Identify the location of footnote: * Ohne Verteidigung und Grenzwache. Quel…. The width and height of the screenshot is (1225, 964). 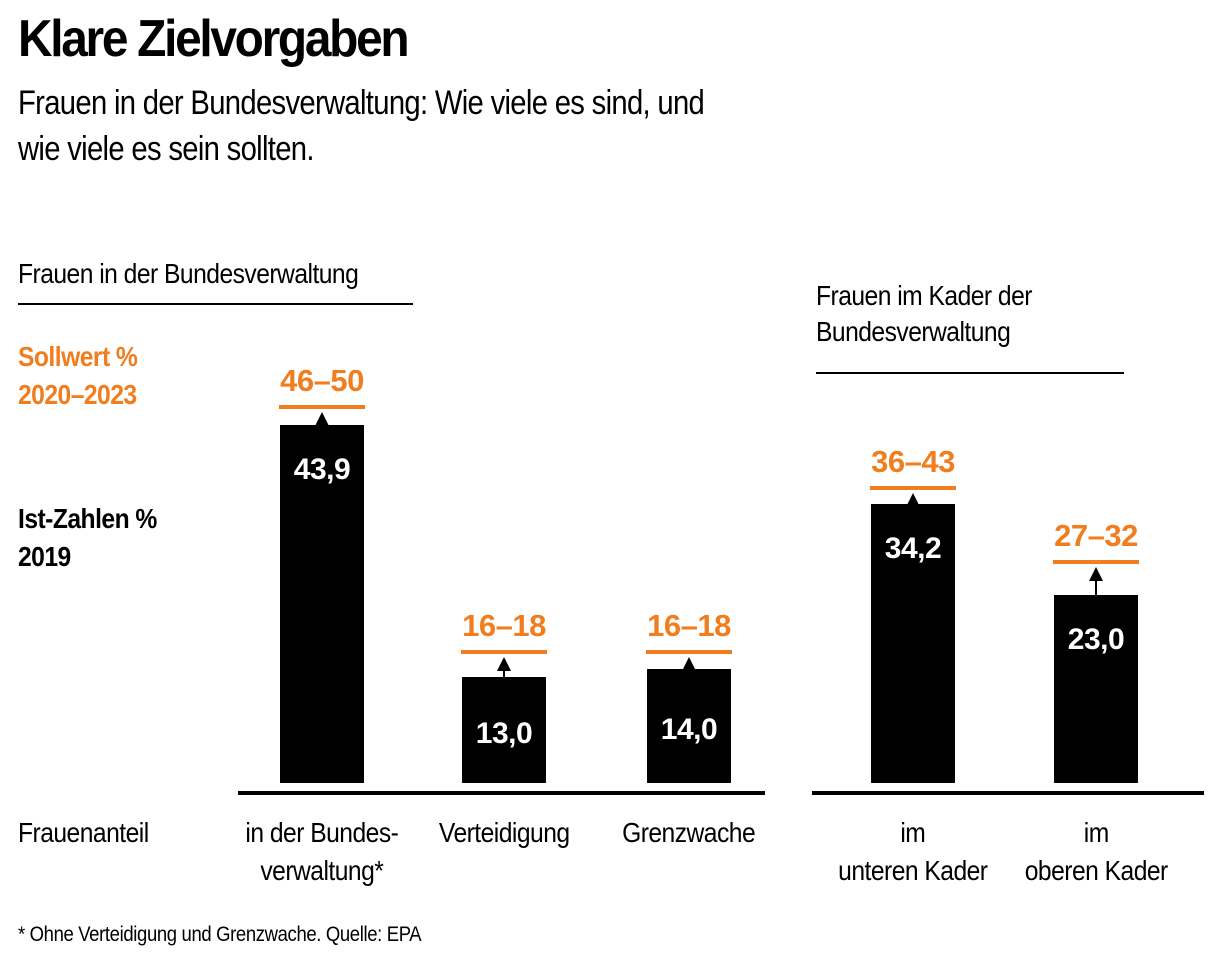
(220, 934).